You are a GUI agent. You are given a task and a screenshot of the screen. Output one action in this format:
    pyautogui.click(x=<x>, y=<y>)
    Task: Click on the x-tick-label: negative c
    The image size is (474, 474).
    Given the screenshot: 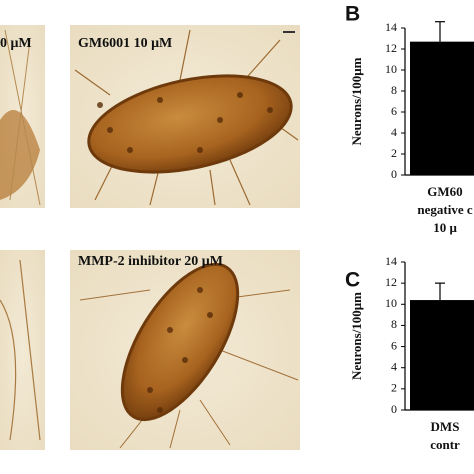 What is the action you would take?
    pyautogui.click(x=444, y=209)
    